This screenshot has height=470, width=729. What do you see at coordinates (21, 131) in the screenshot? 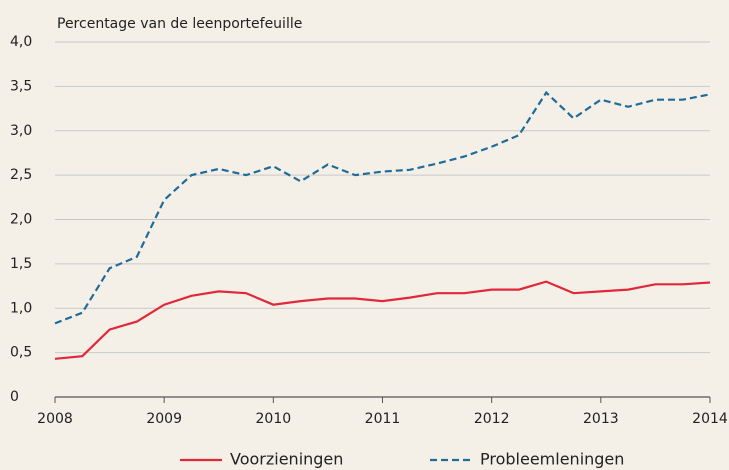
I see `y-tick-label: 3,0` at bounding box center [21, 131].